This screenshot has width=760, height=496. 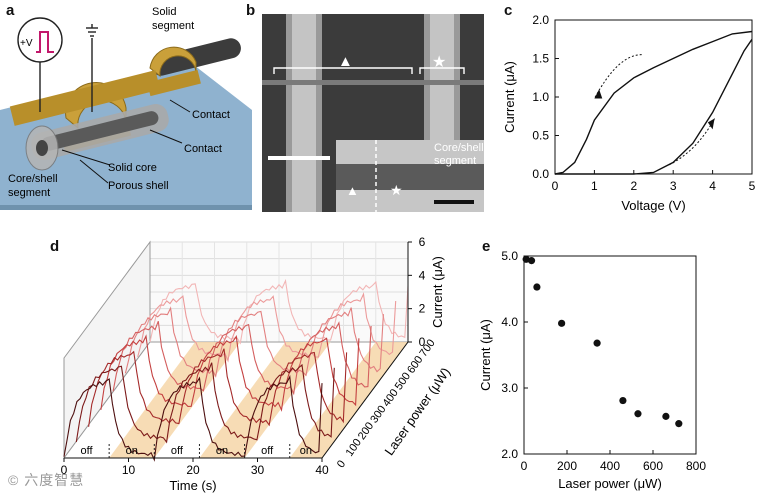 What do you see at coordinates (26, 43) in the screenshot?
I see `voltage-label: +V` at bounding box center [26, 43].